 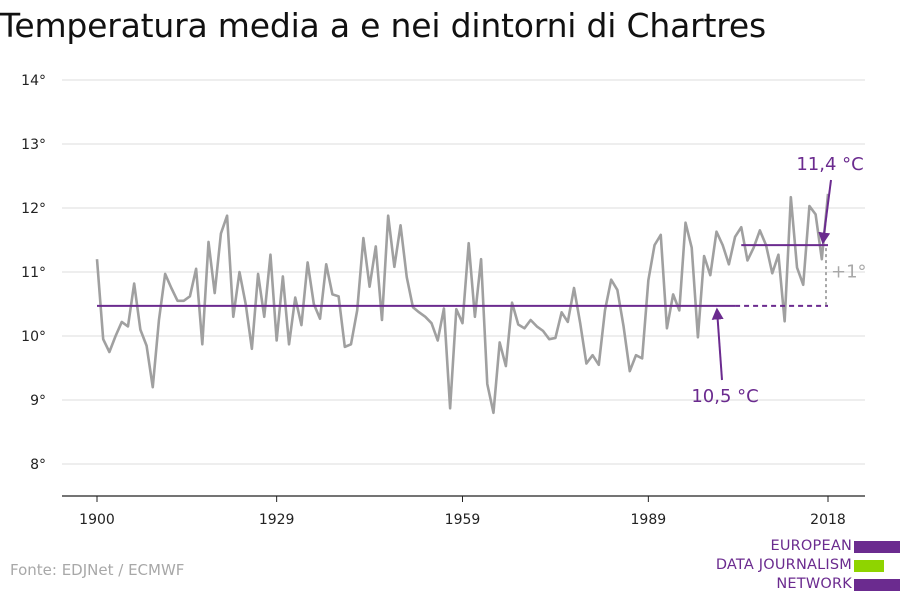 I want to click on x-tick-label: 1989, so click(x=649, y=520).